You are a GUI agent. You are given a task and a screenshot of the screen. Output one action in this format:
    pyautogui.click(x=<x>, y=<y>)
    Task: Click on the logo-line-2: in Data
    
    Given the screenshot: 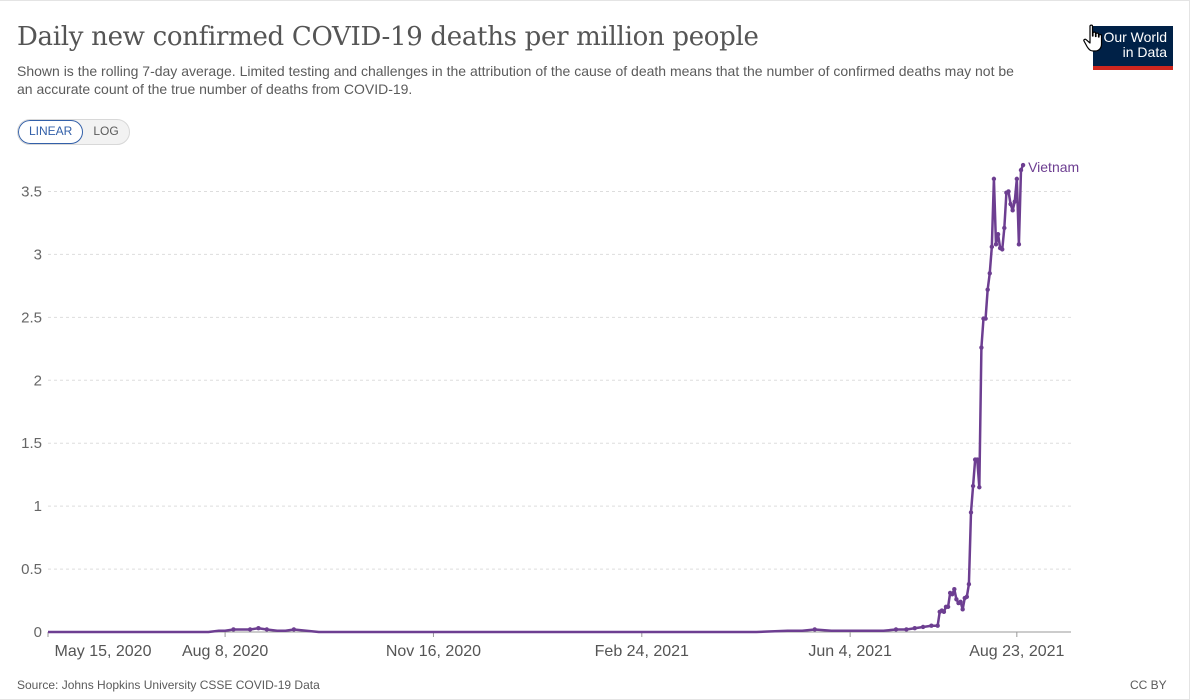 What is the action you would take?
    pyautogui.click(x=1144, y=52)
    